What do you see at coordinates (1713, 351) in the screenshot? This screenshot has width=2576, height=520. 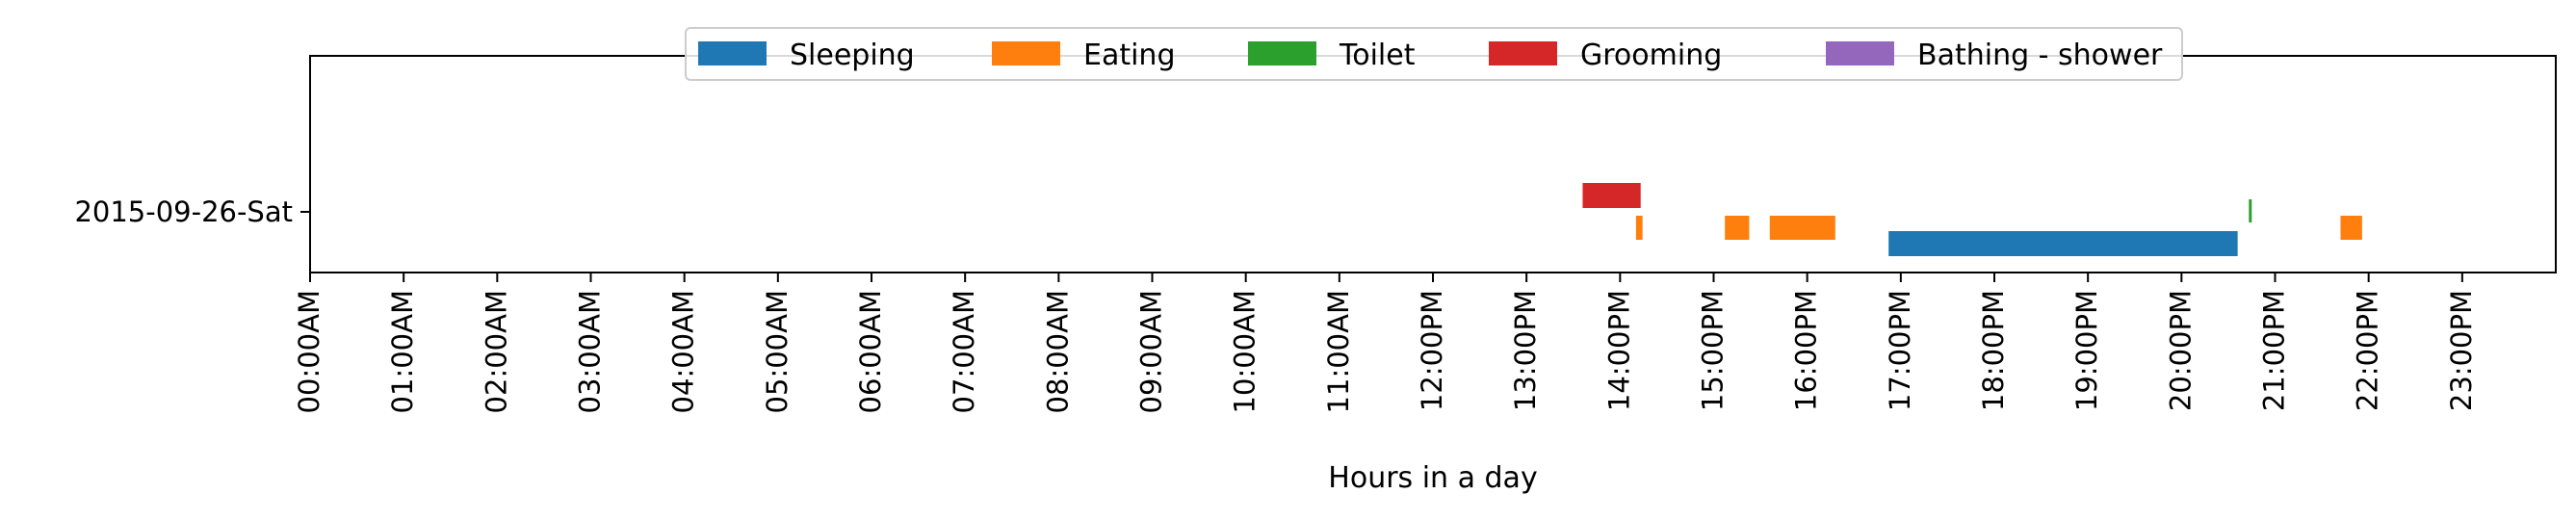 I see `x-tick-label: 15:00PM` at bounding box center [1713, 351].